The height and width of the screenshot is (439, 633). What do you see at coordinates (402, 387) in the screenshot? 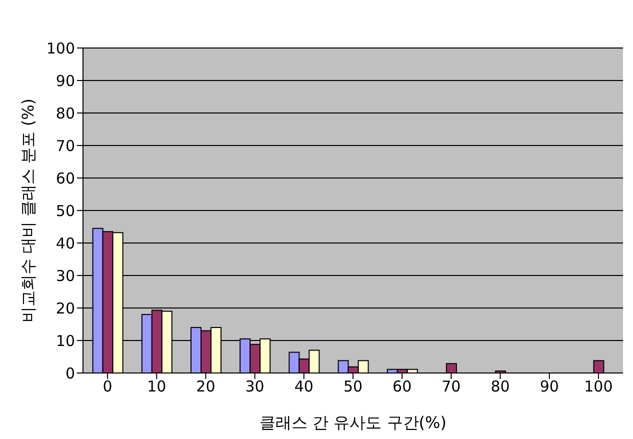
I see `x-tick-label: 60` at bounding box center [402, 387].